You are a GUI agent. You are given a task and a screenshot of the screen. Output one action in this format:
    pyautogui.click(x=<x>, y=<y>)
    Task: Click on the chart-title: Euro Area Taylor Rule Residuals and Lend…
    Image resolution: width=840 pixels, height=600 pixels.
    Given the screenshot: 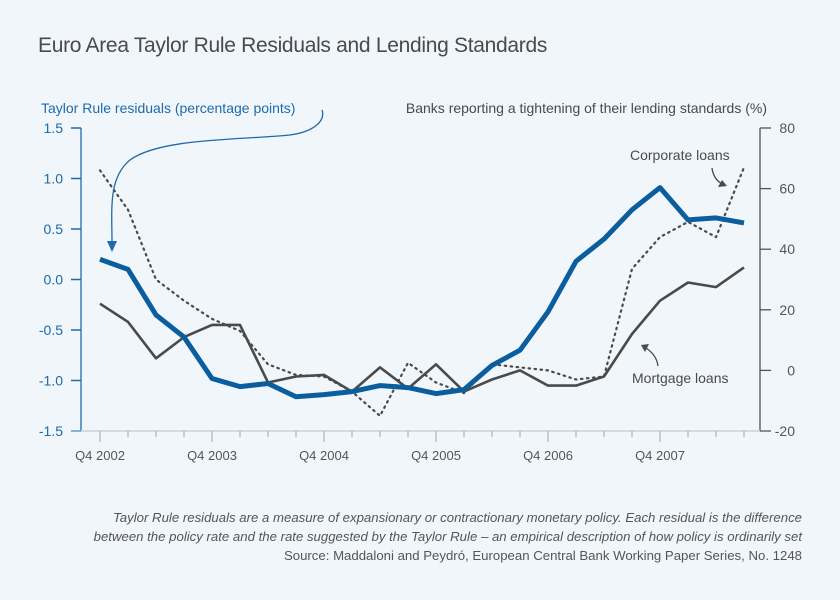 What is the action you would take?
    pyautogui.click(x=293, y=45)
    